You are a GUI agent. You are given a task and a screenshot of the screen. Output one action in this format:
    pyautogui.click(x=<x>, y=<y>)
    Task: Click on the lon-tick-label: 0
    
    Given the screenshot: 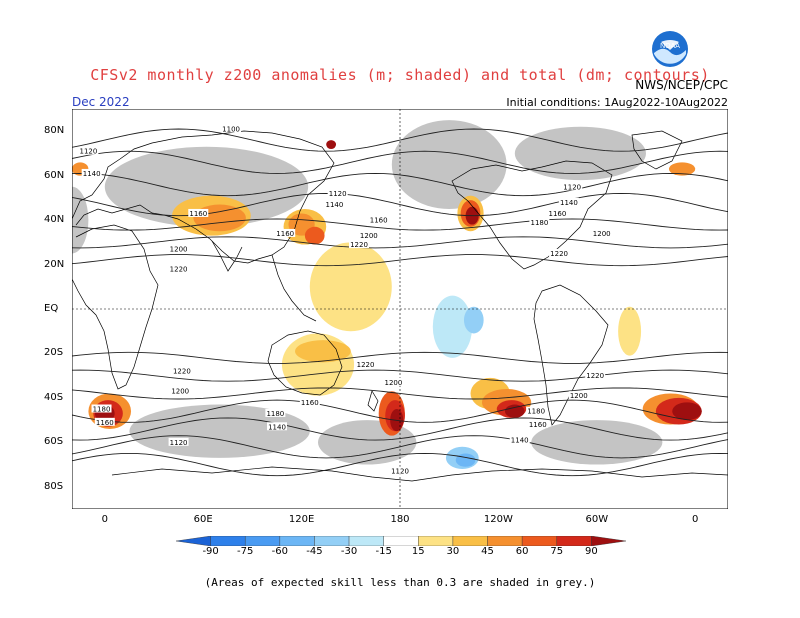 What is the action you would take?
    pyautogui.click(x=695, y=519)
    